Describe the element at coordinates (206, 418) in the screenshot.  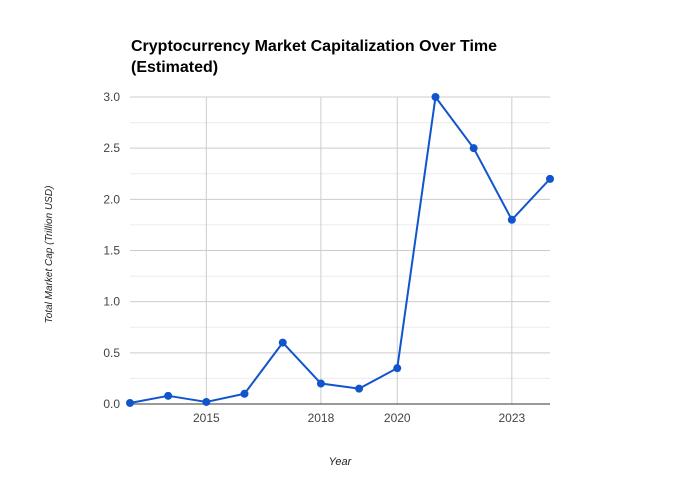
I see `x-tick-label: 2015` at that location.